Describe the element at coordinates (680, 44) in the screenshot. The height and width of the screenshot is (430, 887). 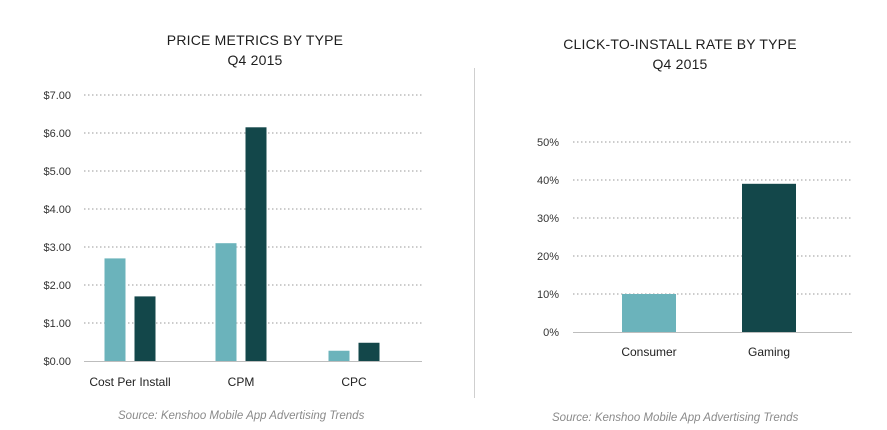
I see `right-chart-title-line1: CLICK-TO-INSTALL RATE BY TYPE` at that location.